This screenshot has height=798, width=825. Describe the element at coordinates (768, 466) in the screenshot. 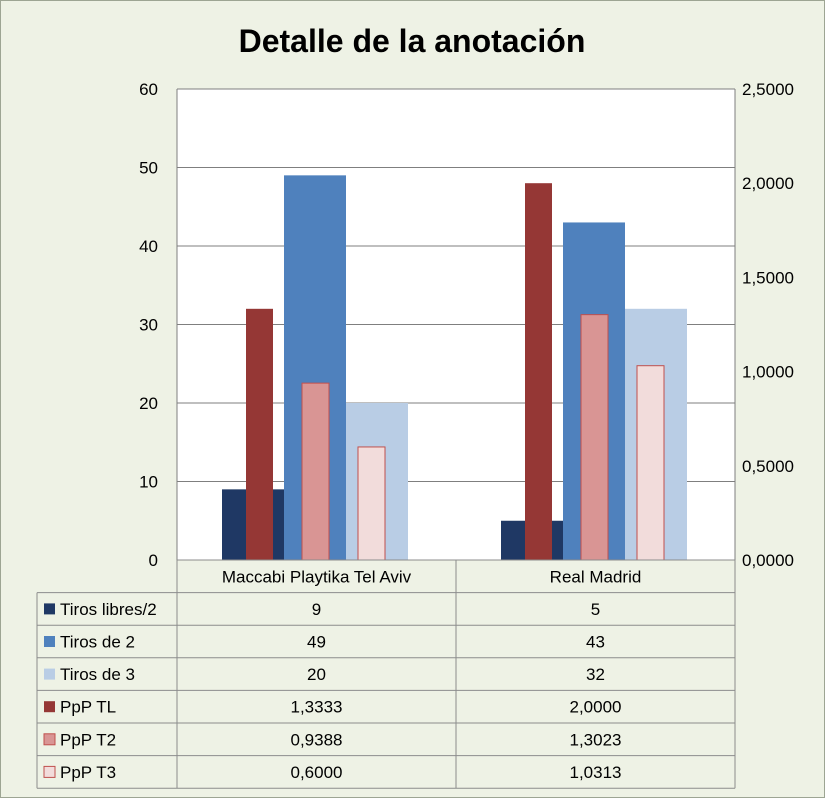

I see `y-right-tick-label: 0,5000` at that location.